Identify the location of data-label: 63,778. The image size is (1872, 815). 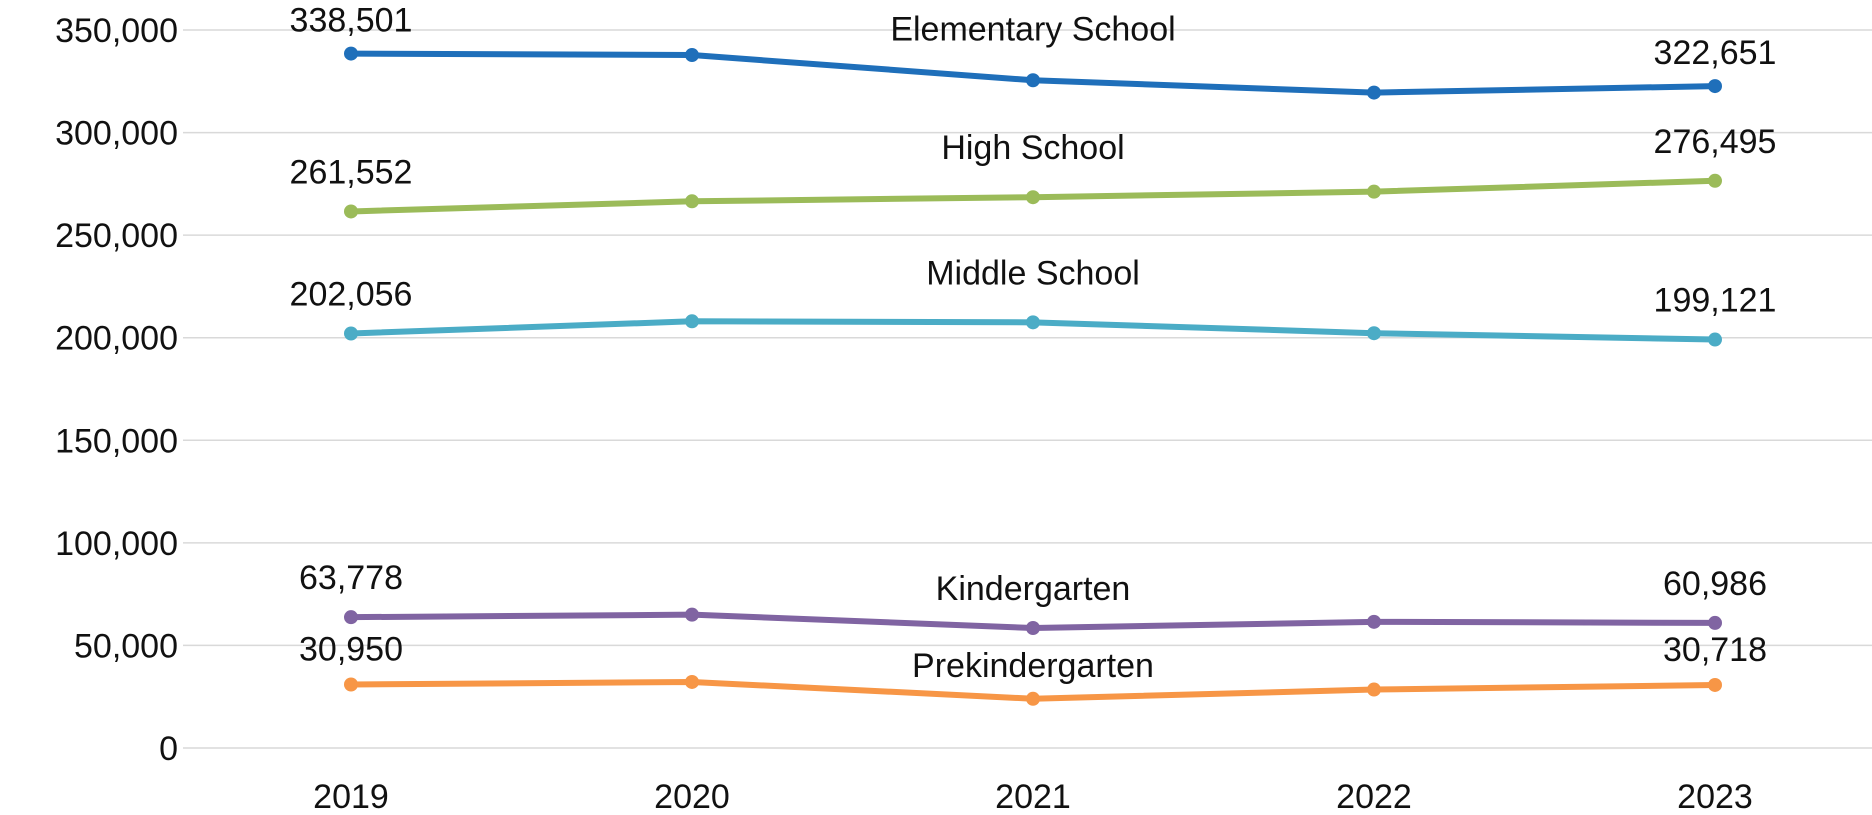
(351, 578).